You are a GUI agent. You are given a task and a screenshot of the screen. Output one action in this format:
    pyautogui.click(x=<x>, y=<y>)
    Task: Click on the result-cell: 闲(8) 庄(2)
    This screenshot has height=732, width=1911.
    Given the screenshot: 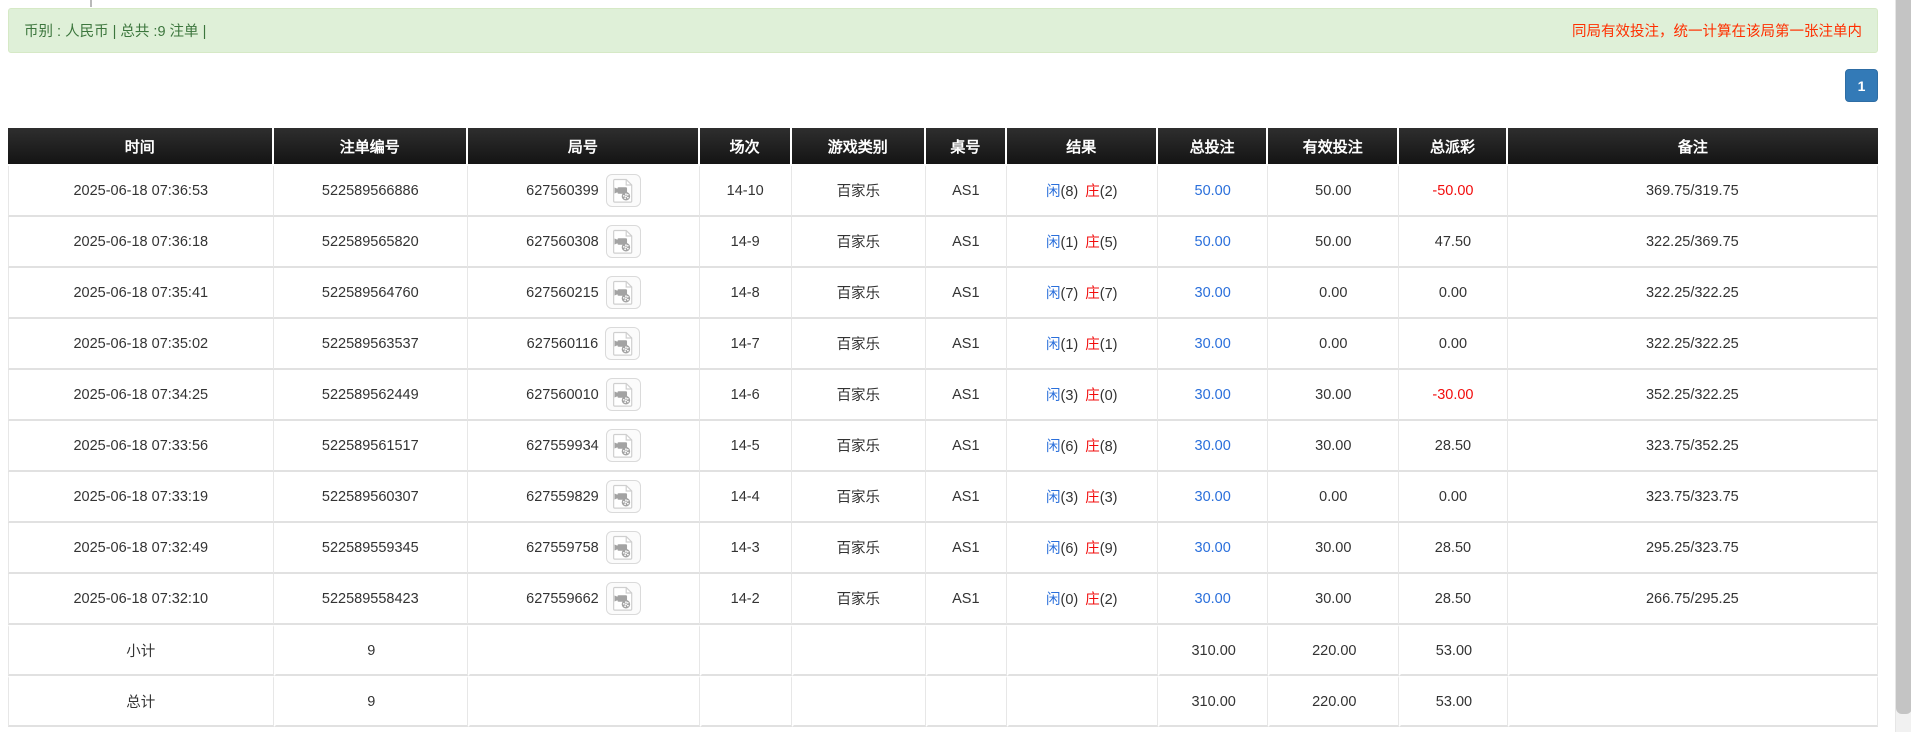 What is the action you would take?
    pyautogui.click(x=1082, y=191)
    